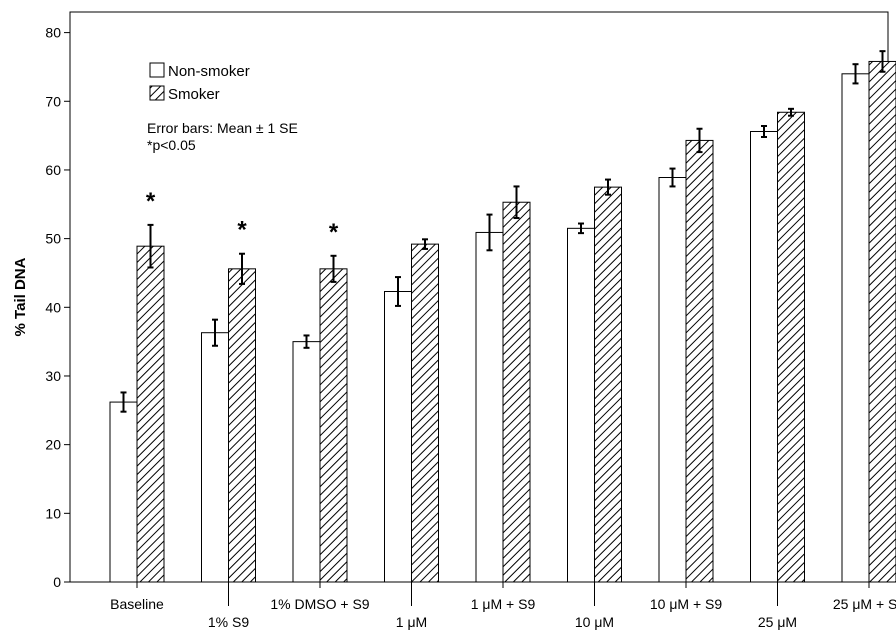  I want to click on y-tick-label: 30, so click(53, 376).